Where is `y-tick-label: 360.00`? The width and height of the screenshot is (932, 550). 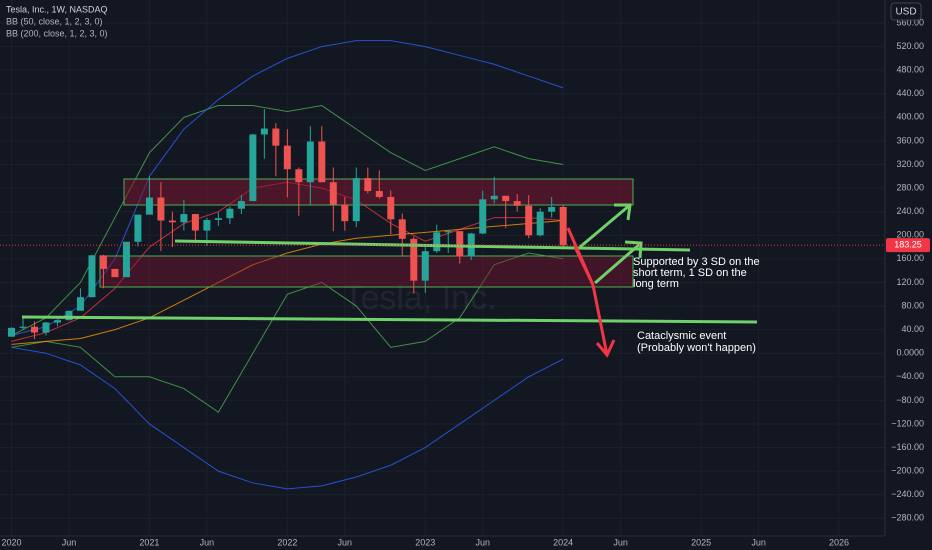
y-tick-label: 360.00 is located at coordinates (910, 140).